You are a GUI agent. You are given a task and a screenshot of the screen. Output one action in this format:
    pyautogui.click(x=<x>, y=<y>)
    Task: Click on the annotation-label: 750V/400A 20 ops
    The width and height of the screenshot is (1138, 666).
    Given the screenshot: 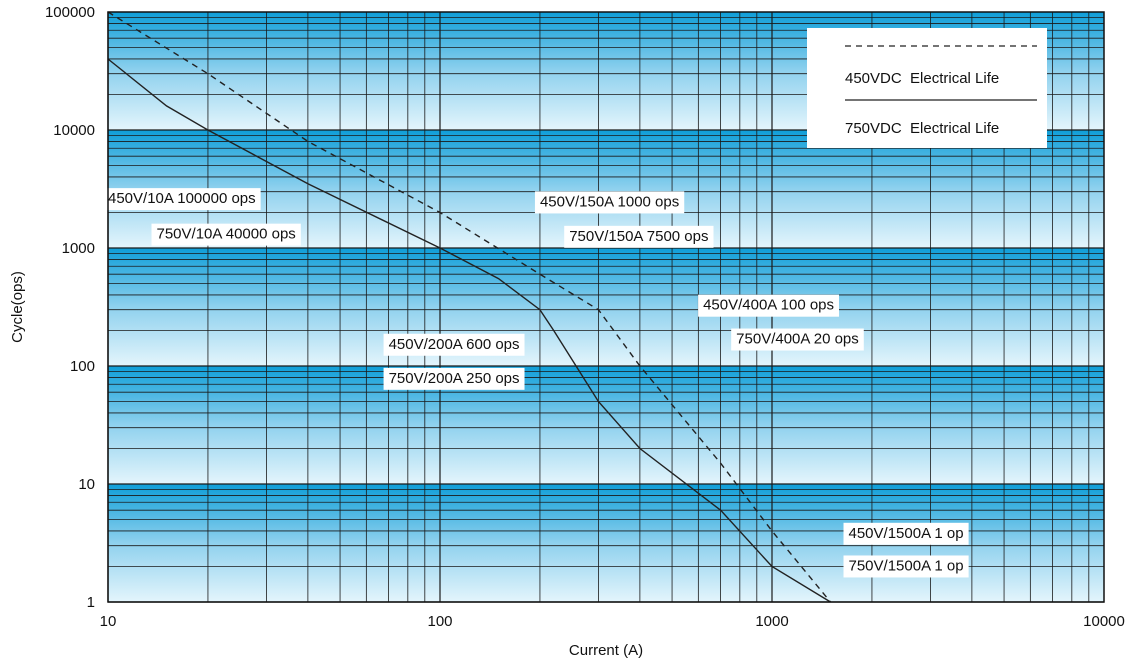 What is the action you would take?
    pyautogui.click(x=797, y=339)
    